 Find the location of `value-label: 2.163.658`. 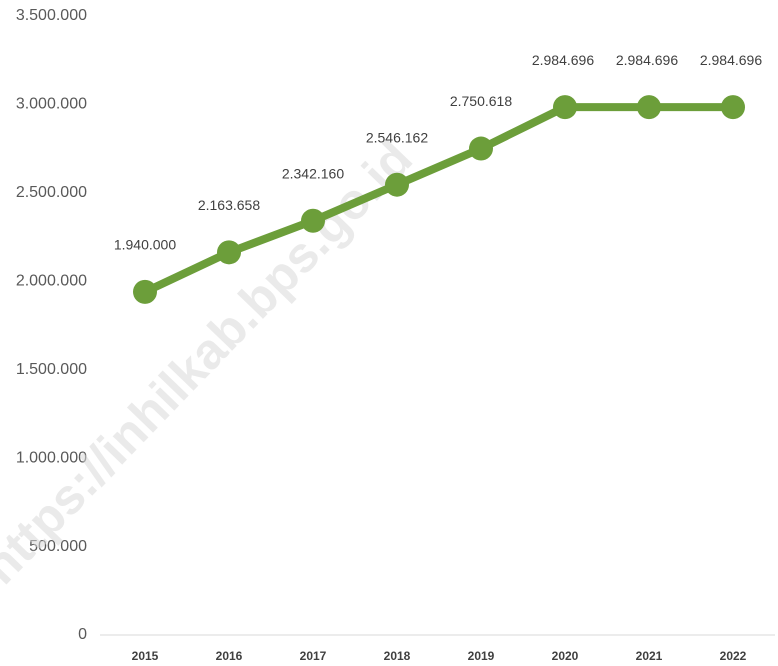

value-label: 2.163.658 is located at coordinates (229, 205).